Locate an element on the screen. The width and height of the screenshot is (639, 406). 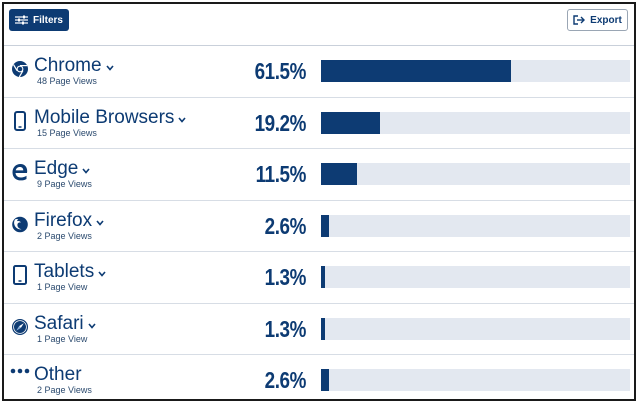
browser-name-toggle: Safari is located at coordinates (65, 324).